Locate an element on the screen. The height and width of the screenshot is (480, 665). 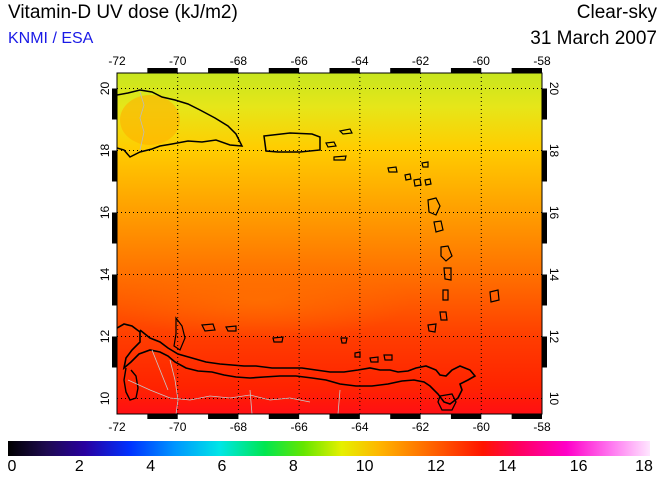
lon-tick-top: -58 is located at coordinates (542, 61).